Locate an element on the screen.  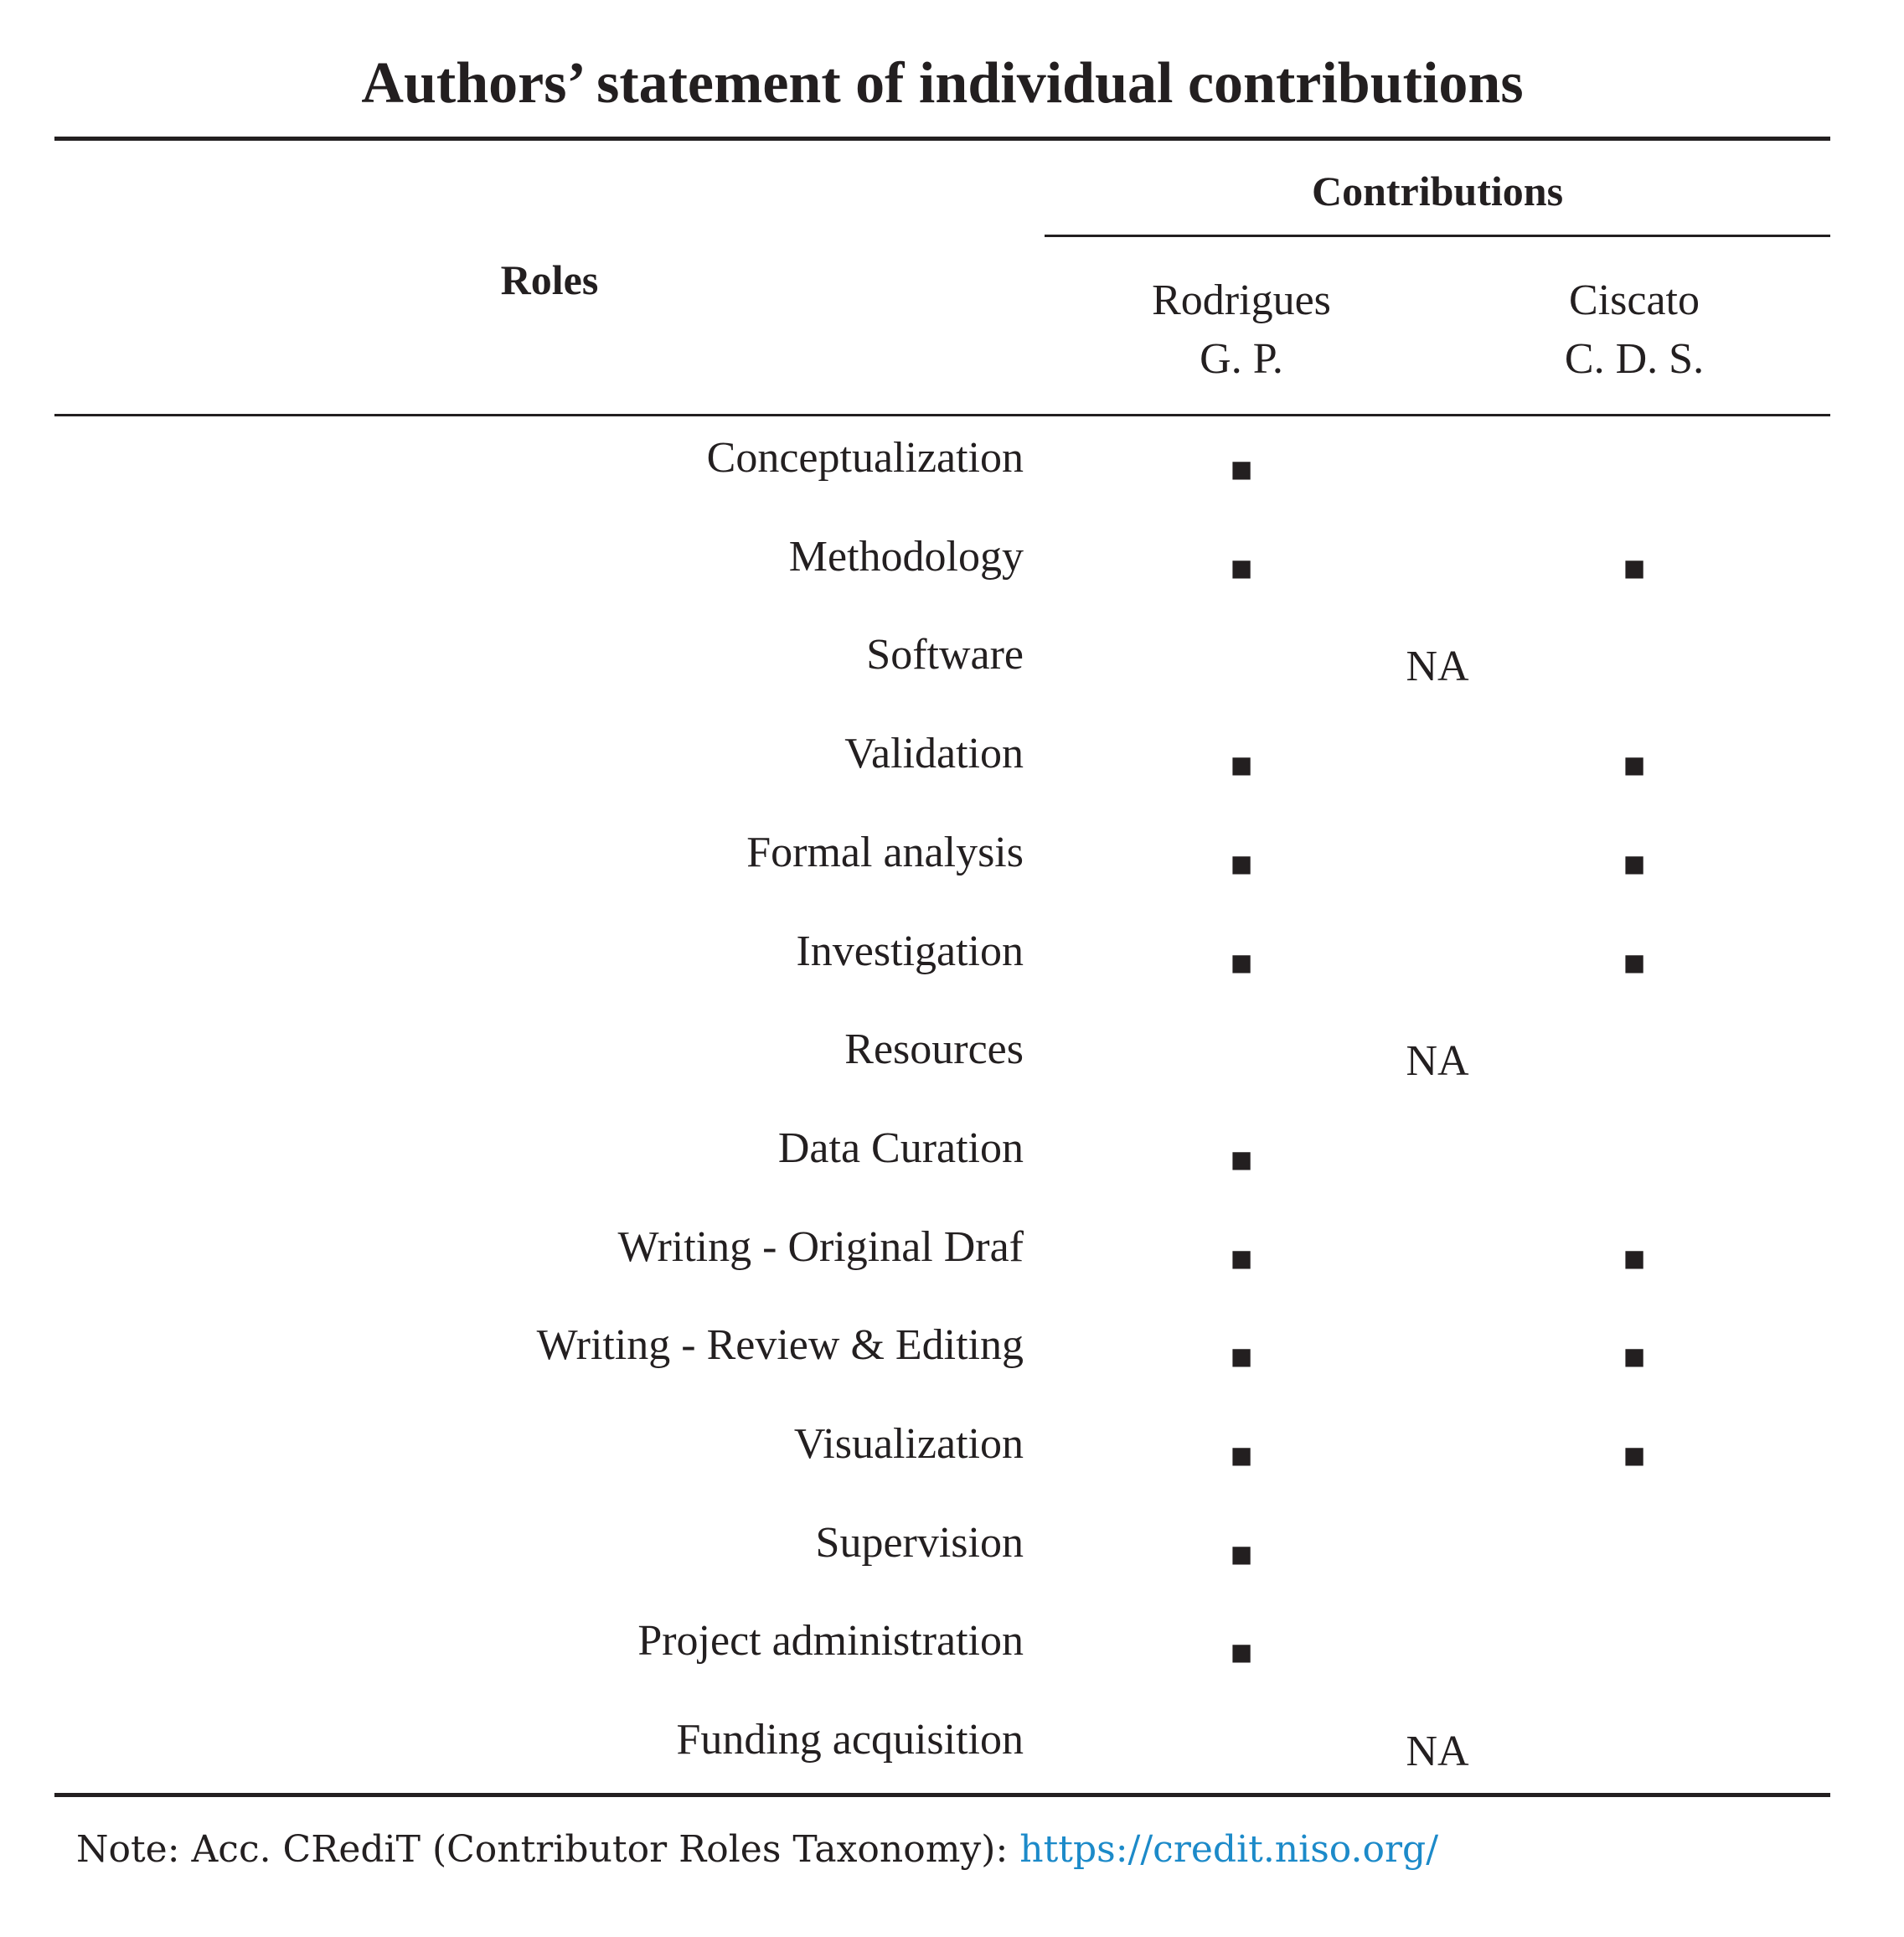
role-label: Software is located at coordinates (945, 655).